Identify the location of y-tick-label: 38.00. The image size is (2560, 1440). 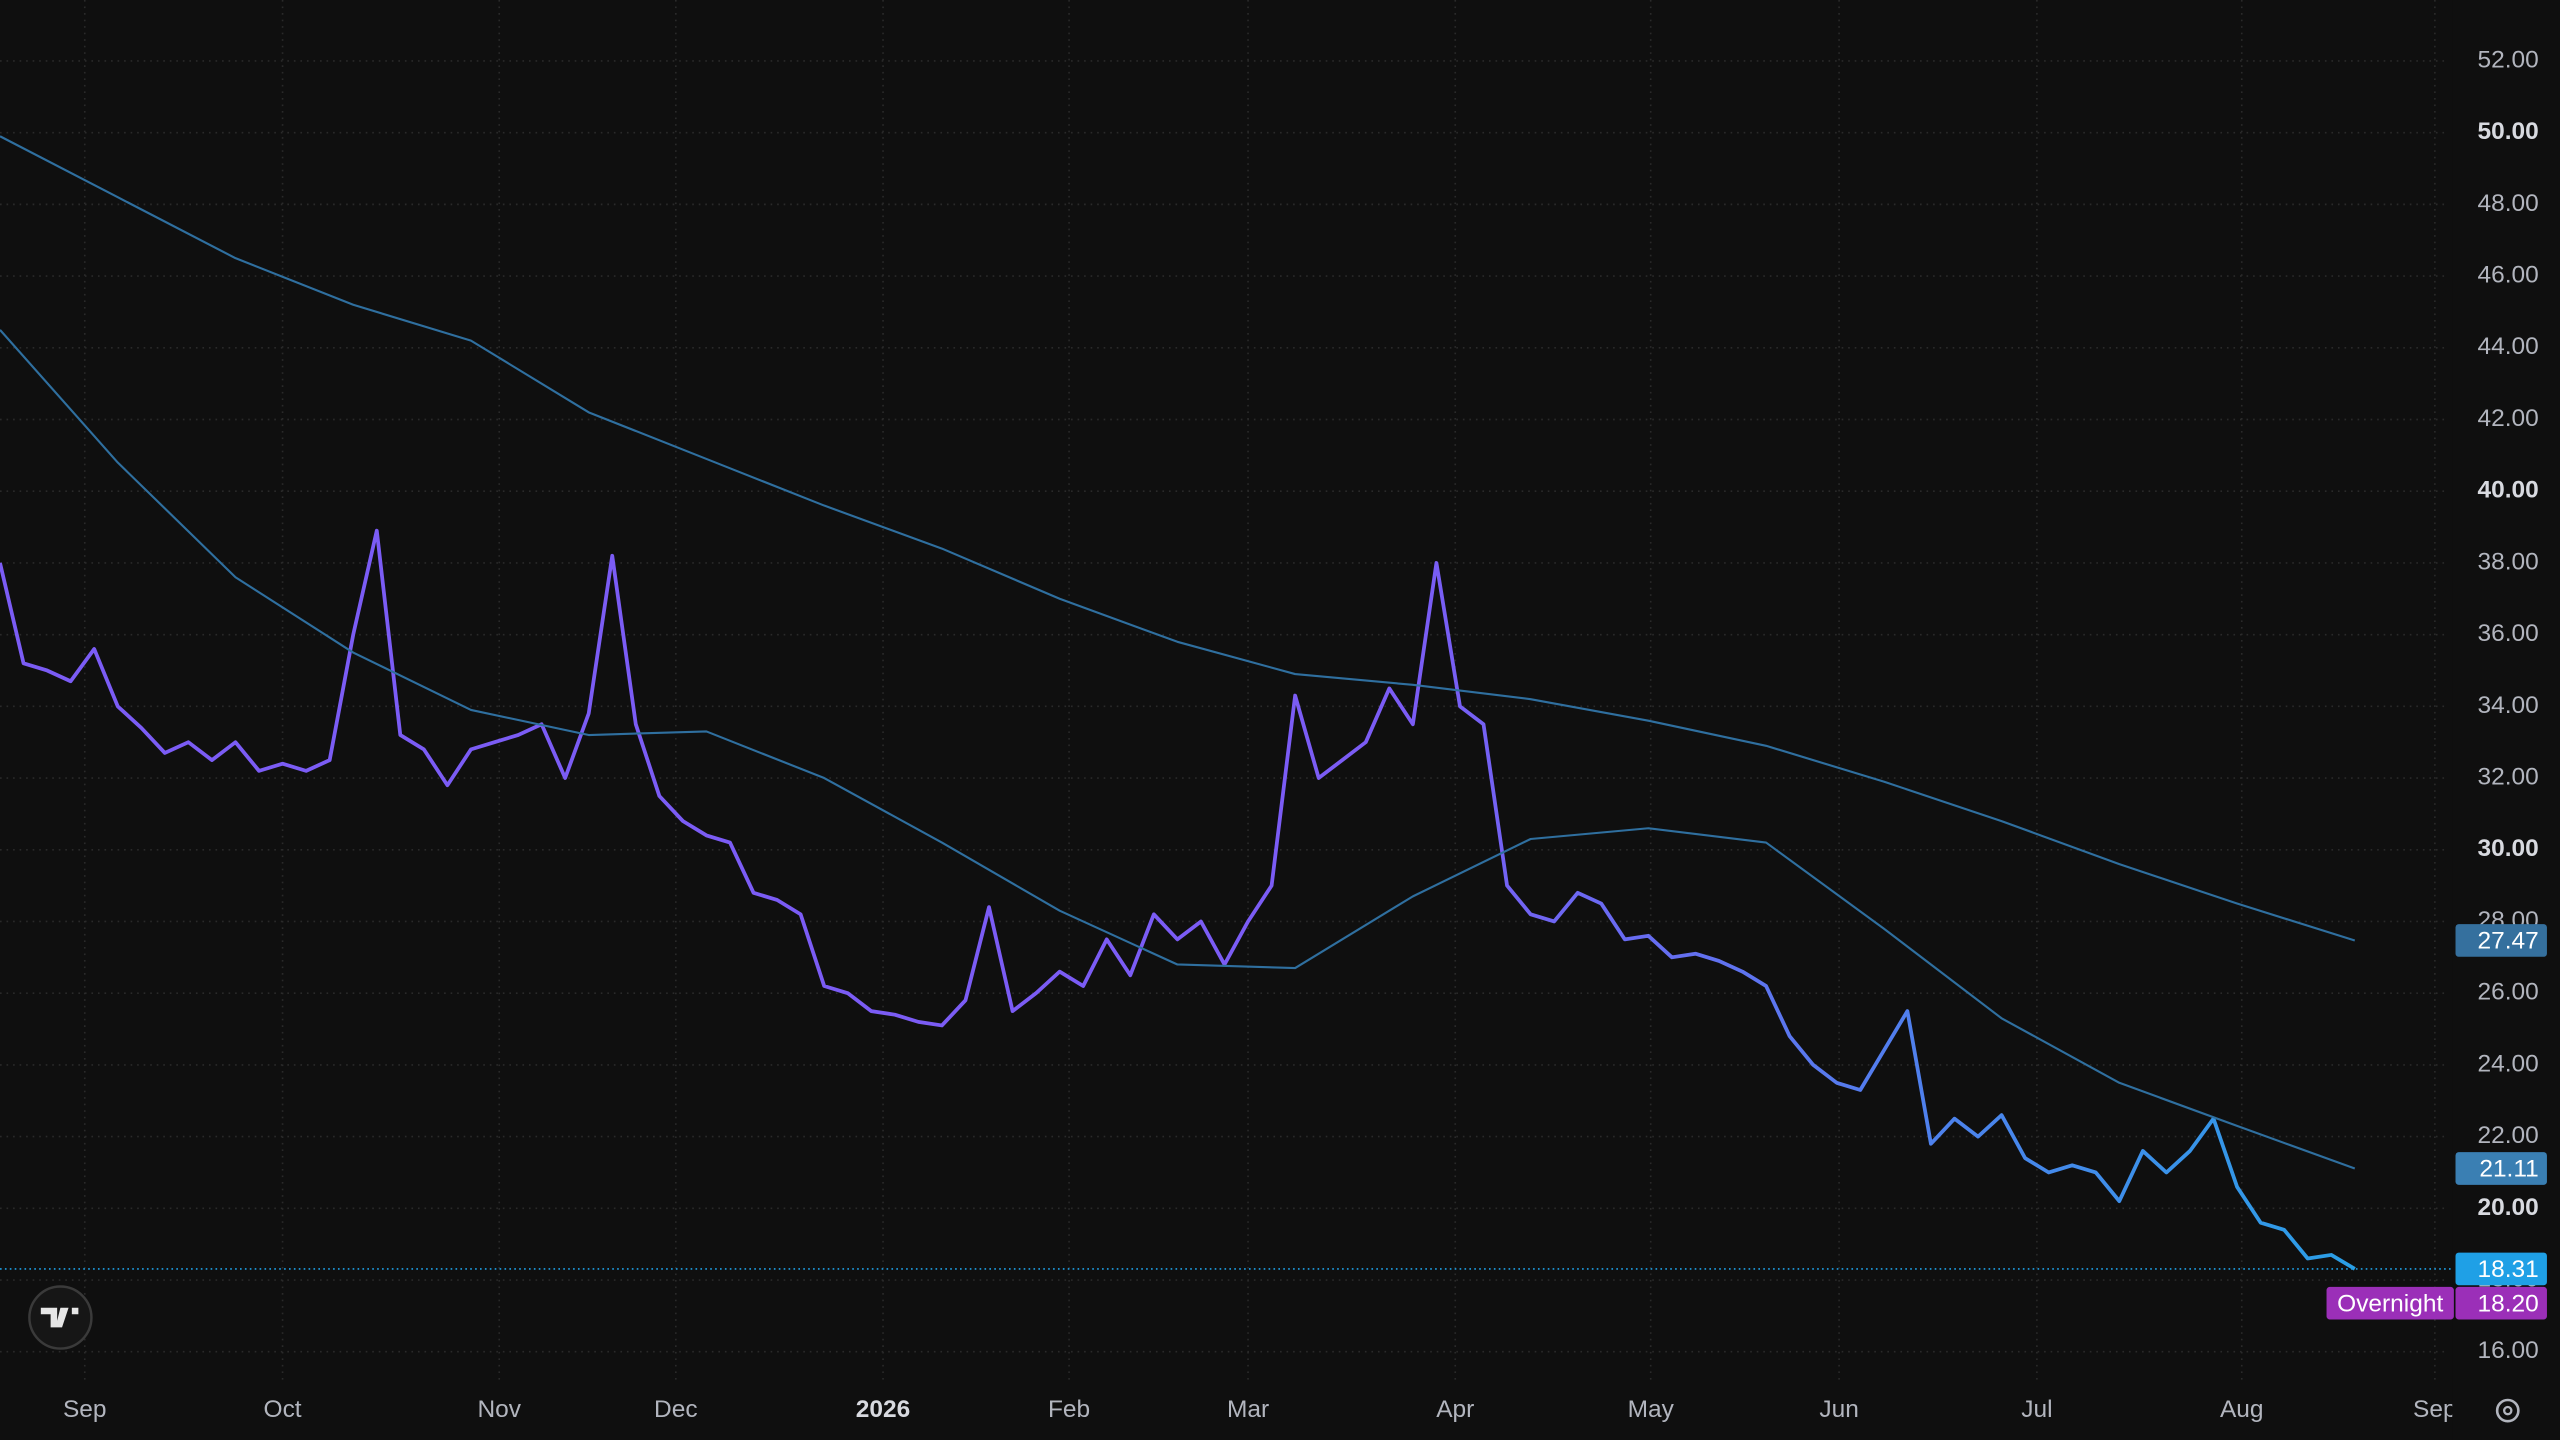
(2508, 561).